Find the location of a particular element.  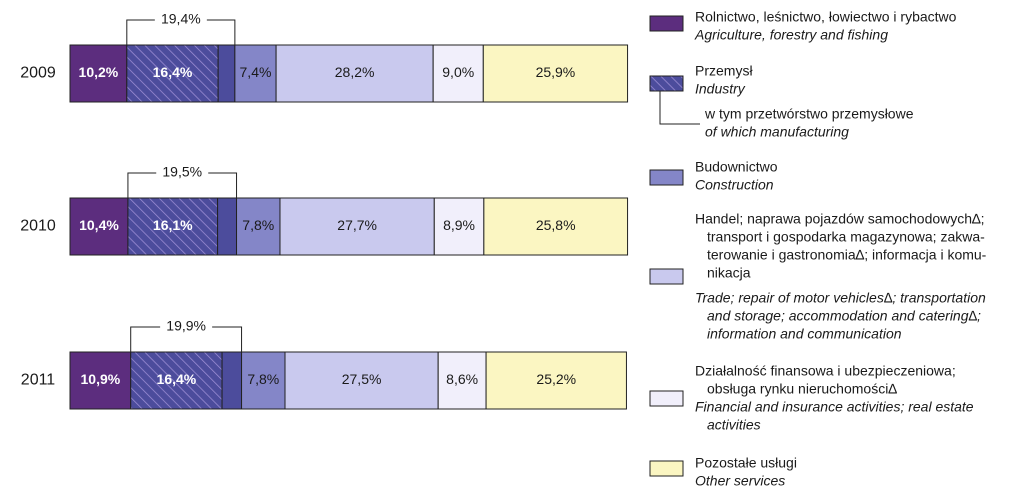

data-label: 9,0% is located at coordinates (458, 72).